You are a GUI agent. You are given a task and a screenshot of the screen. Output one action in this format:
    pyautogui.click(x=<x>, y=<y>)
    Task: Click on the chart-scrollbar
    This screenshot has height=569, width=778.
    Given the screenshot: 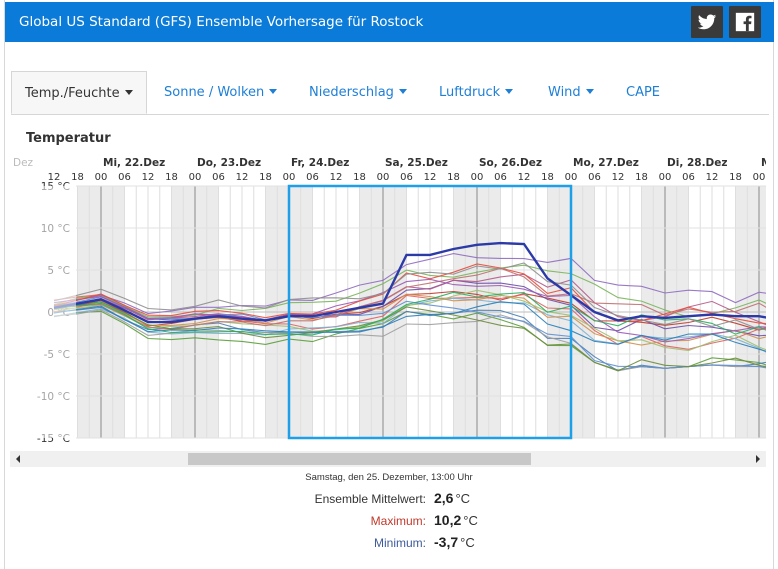 What is the action you would take?
    pyautogui.click(x=388, y=459)
    